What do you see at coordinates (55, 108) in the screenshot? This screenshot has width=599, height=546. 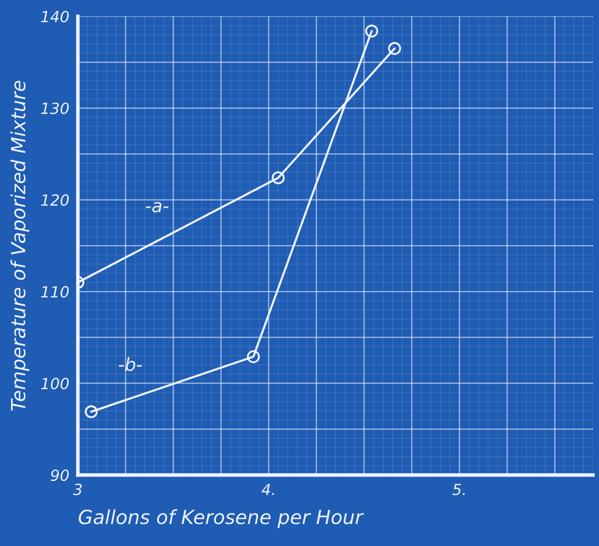 I see `y-tick-label: 130` at bounding box center [55, 108].